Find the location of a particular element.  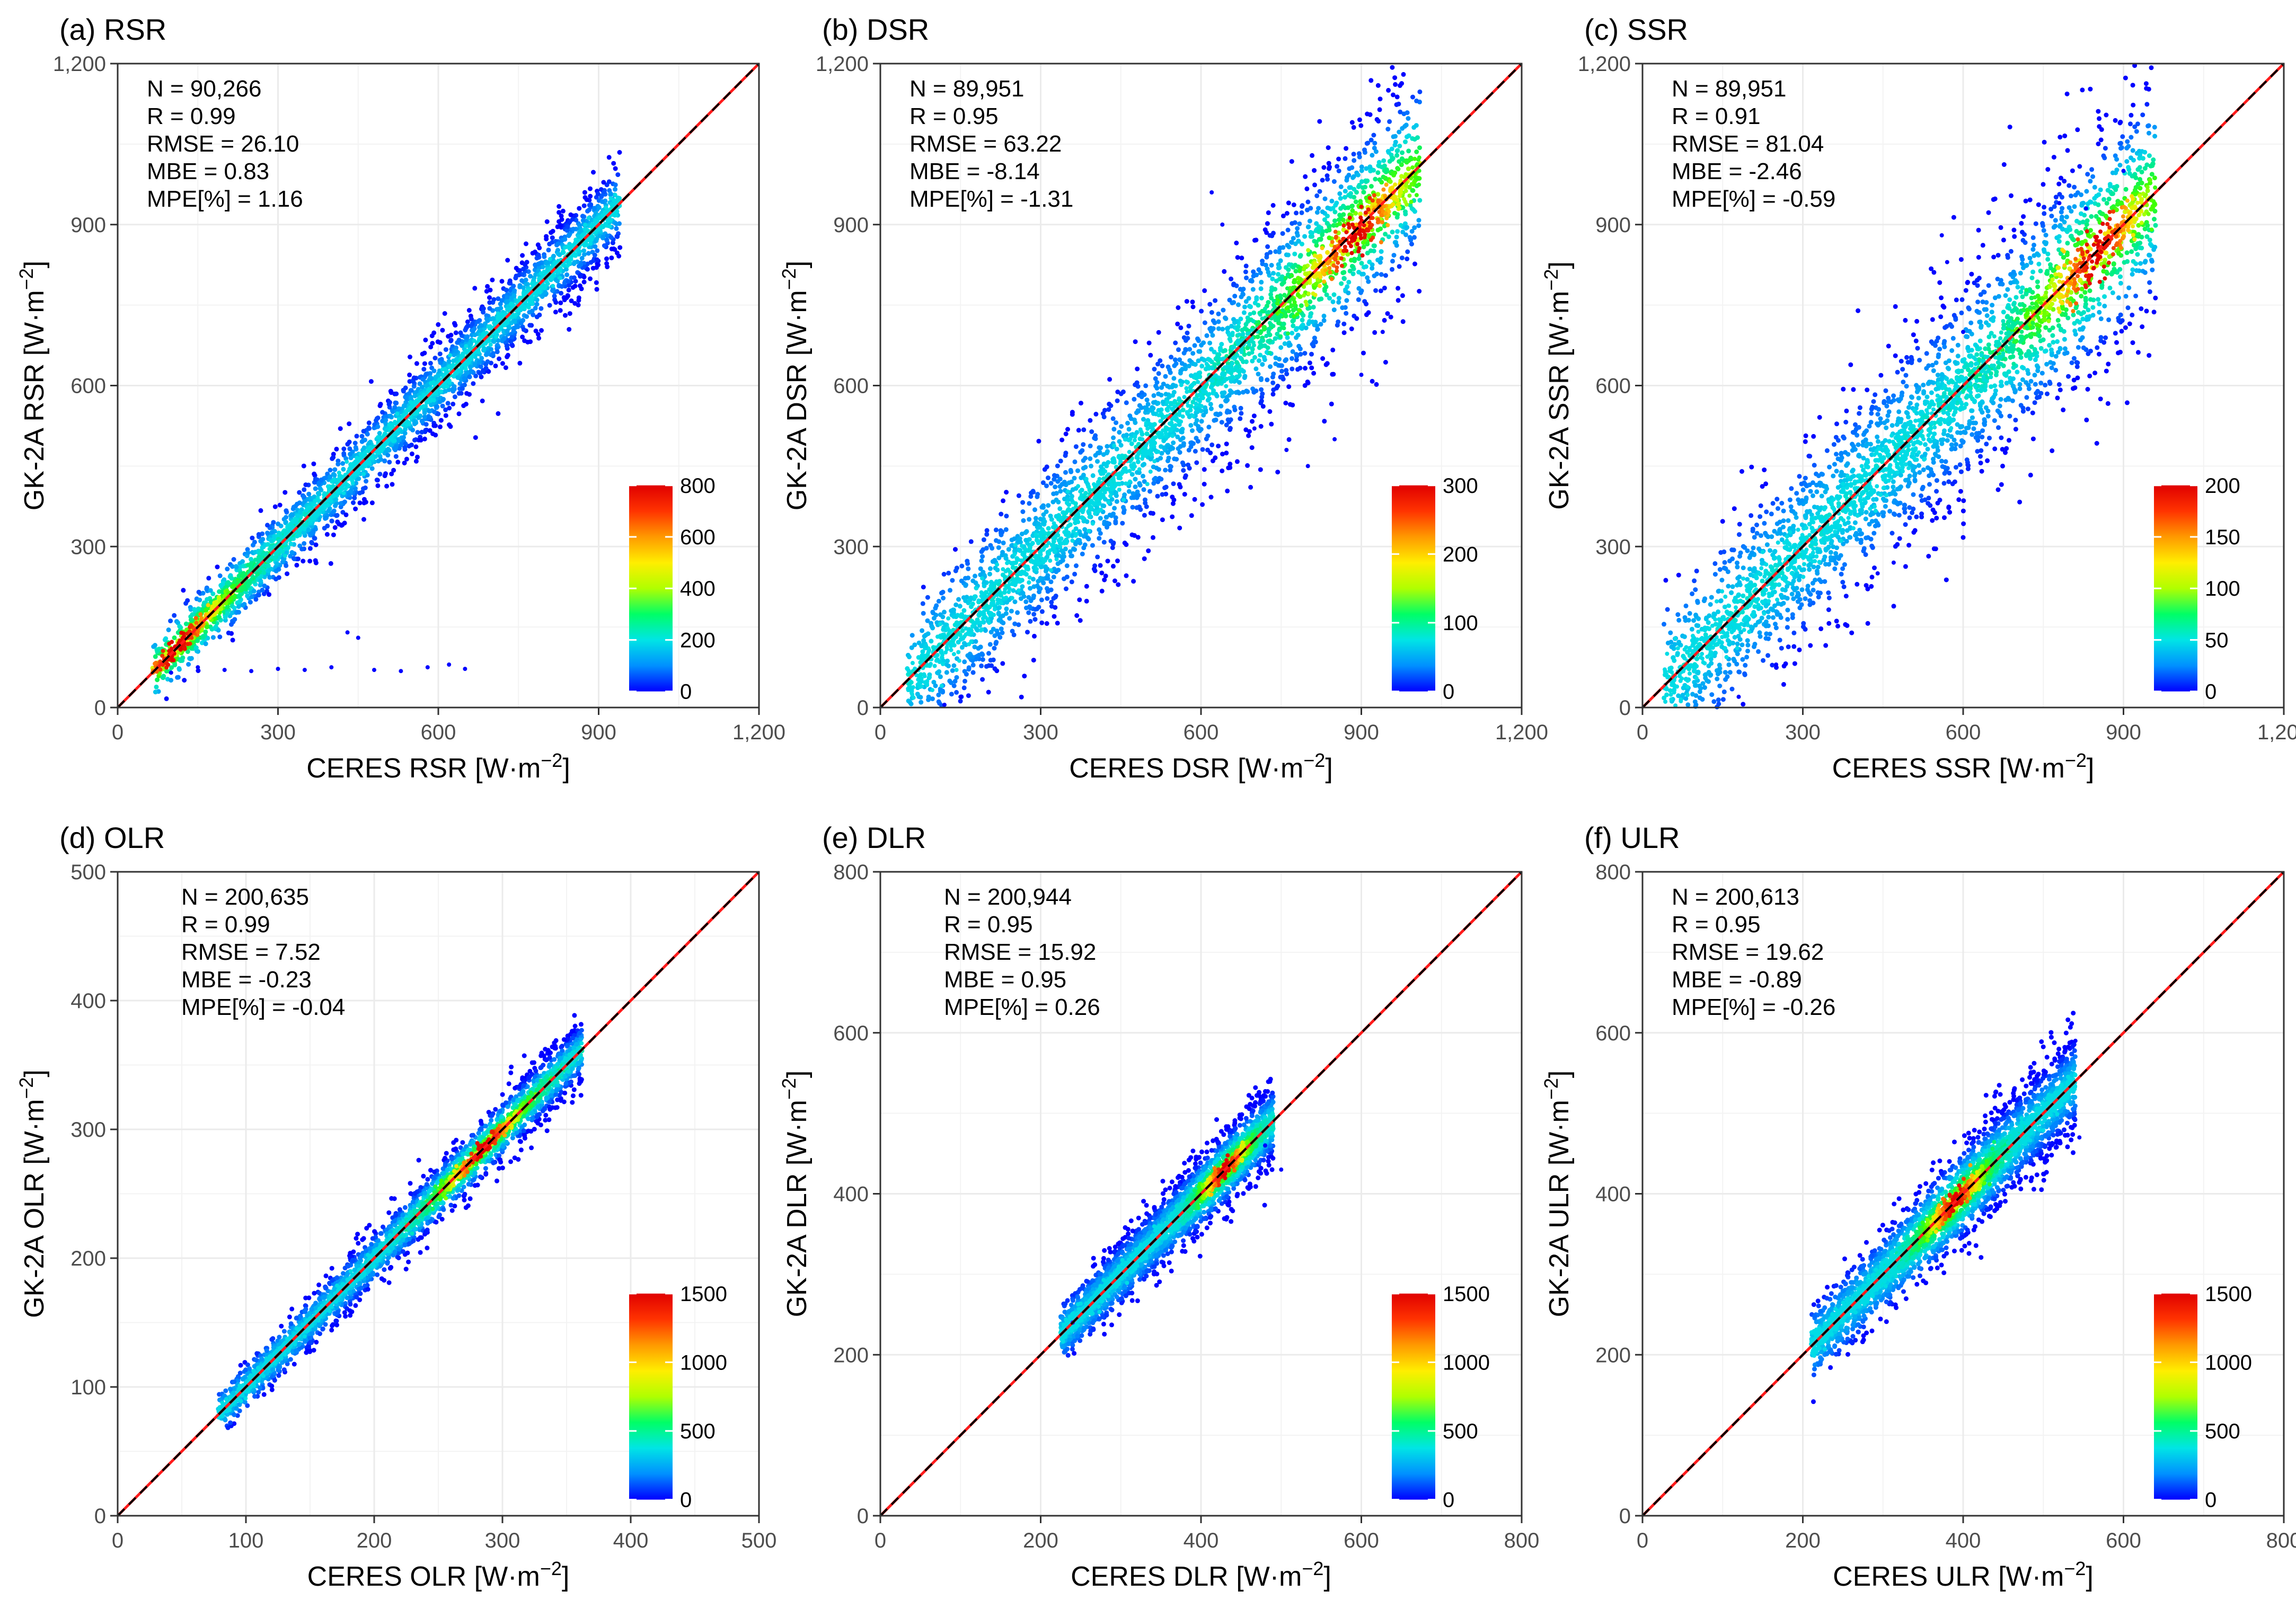

y-tick-label: 1,200 is located at coordinates (79, 64).